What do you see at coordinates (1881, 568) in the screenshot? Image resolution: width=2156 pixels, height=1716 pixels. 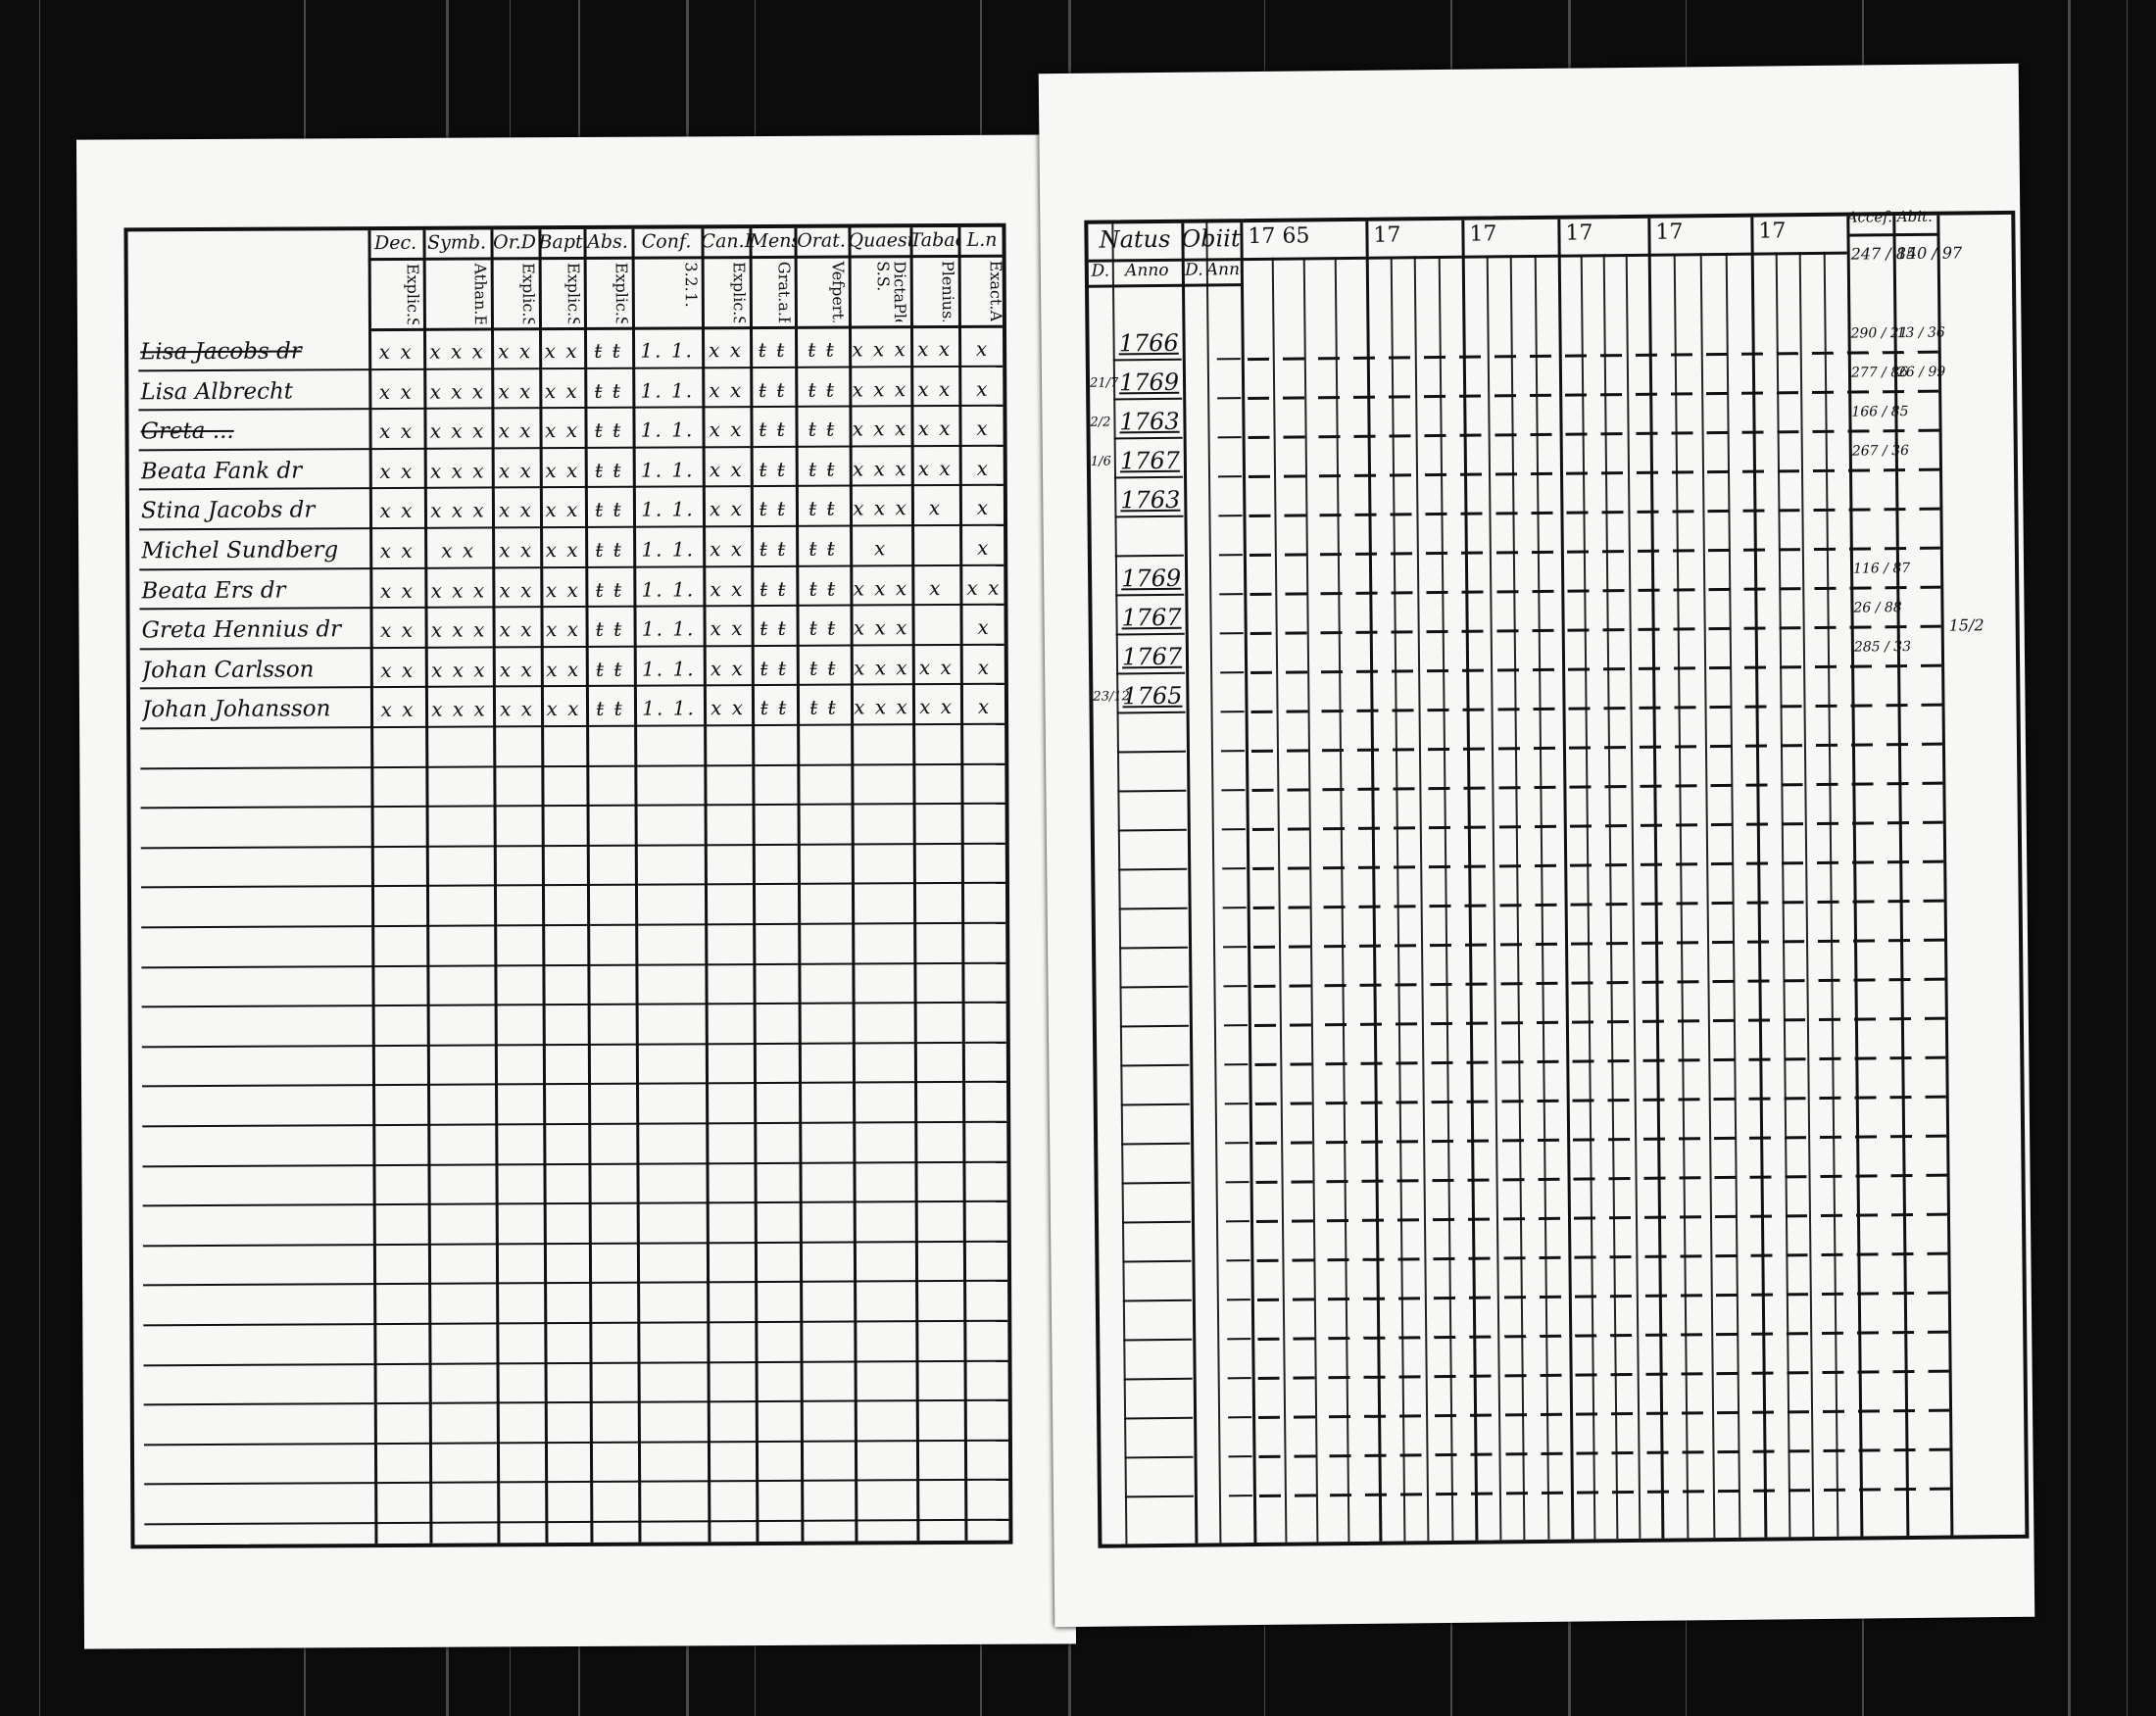 I see `accef-value: 116 / 87` at bounding box center [1881, 568].